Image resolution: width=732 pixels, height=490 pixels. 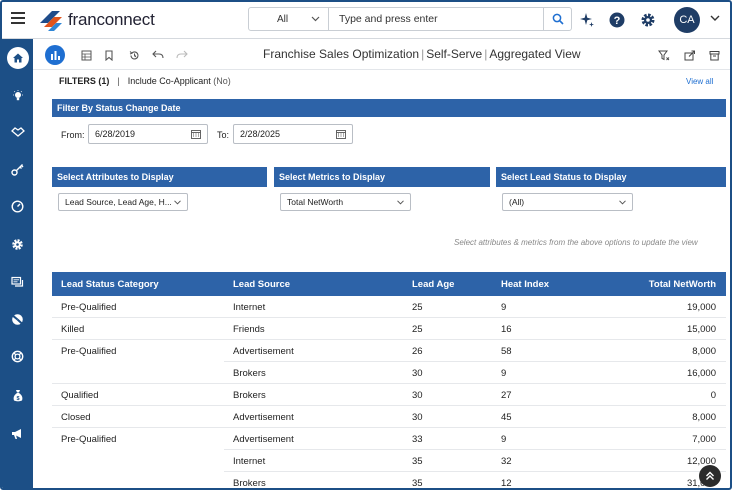 What do you see at coordinates (687, 20) in the screenshot?
I see `user-avatar: CA` at bounding box center [687, 20].